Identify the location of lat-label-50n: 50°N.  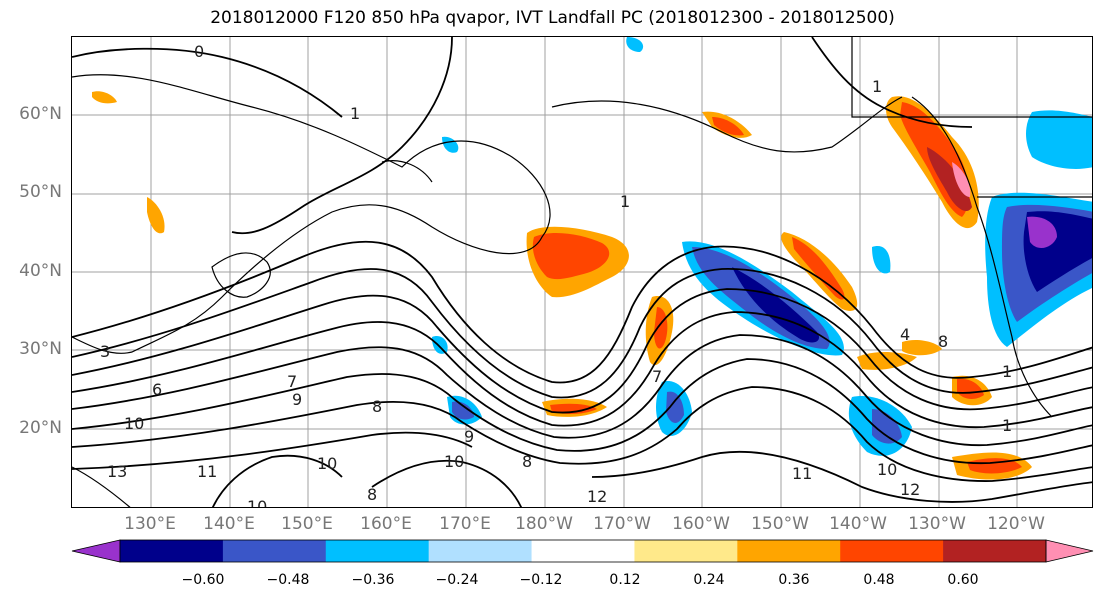
(40, 192).